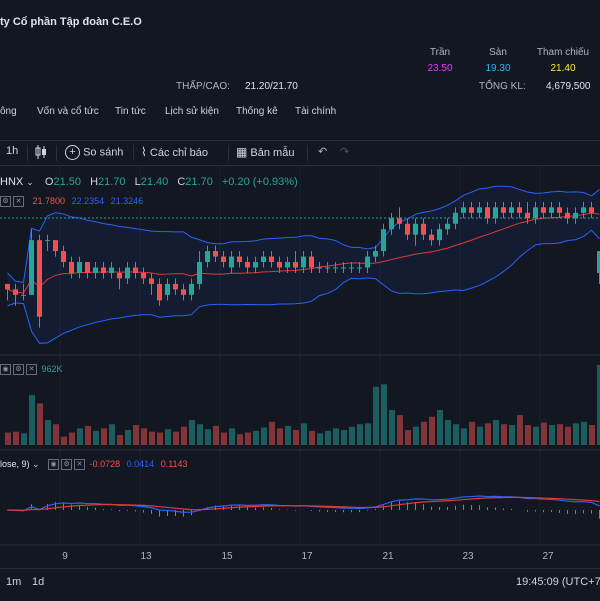 The width and height of the screenshot is (600, 601). Describe the element at coordinates (41, 153) in the screenshot. I see `candle-style-icon` at that location.